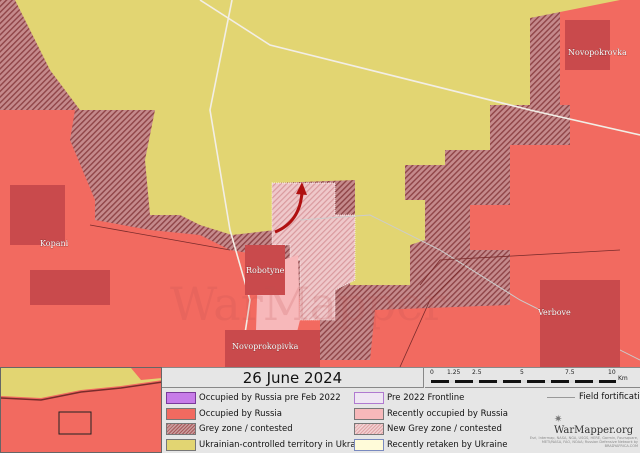 The height and width of the screenshot is (453, 640). I want to click on advance-arrow-icon, so click(289, 212).